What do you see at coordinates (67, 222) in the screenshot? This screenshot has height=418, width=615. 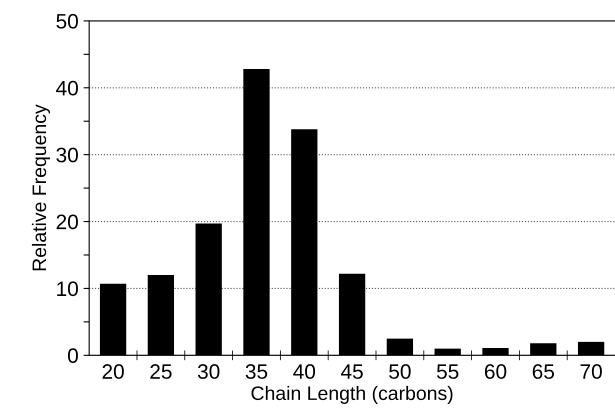 I see `y-tick-label: 20` at bounding box center [67, 222].